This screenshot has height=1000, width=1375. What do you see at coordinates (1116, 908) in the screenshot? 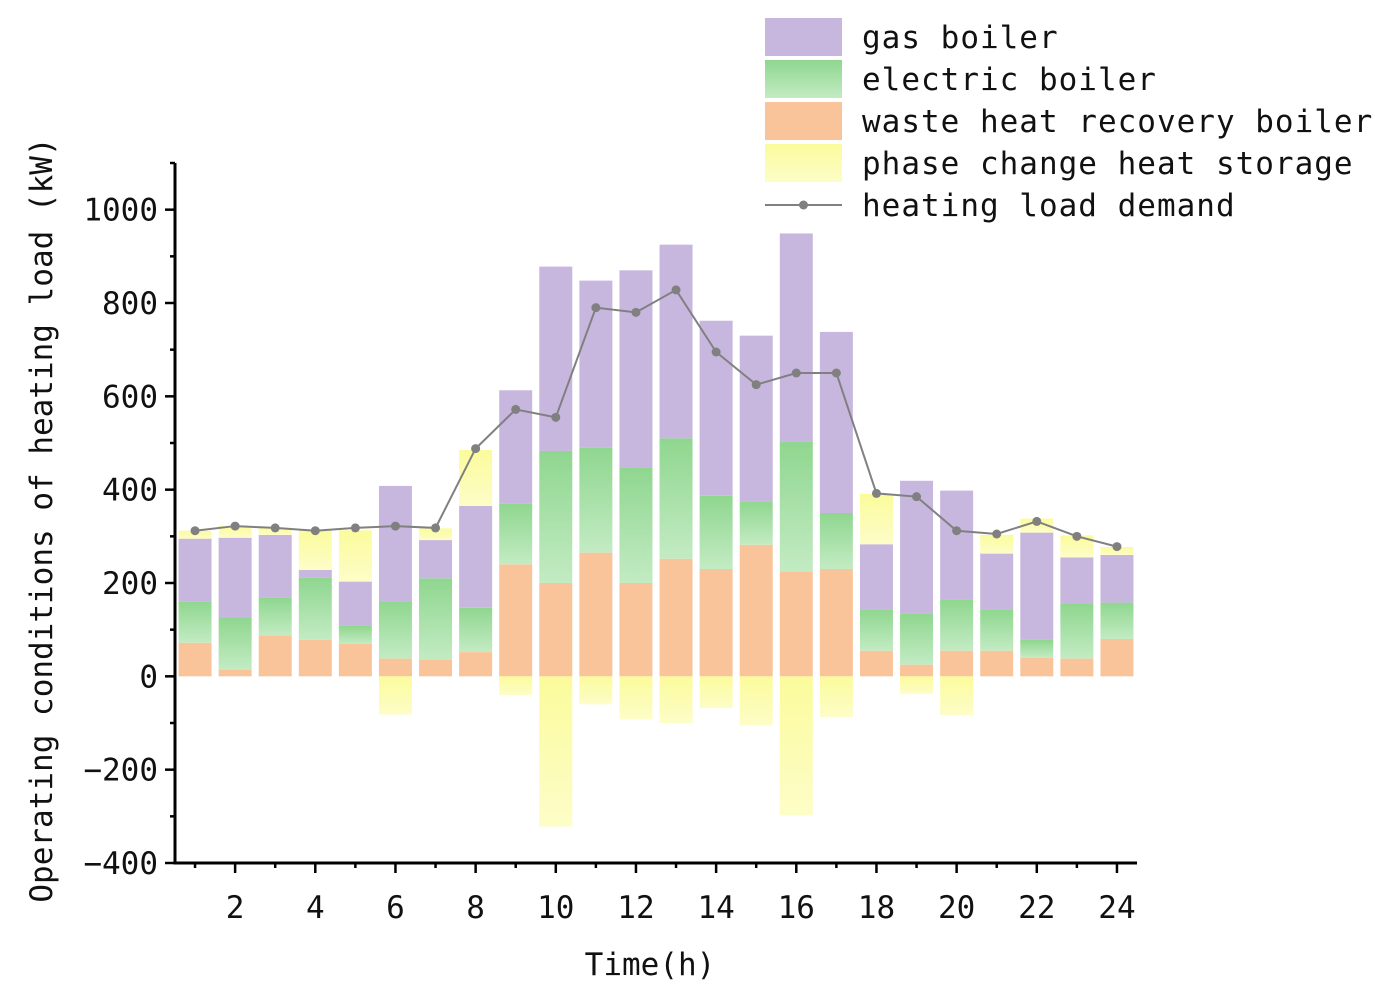
I see `x-tick-label: 24` at bounding box center [1116, 908].